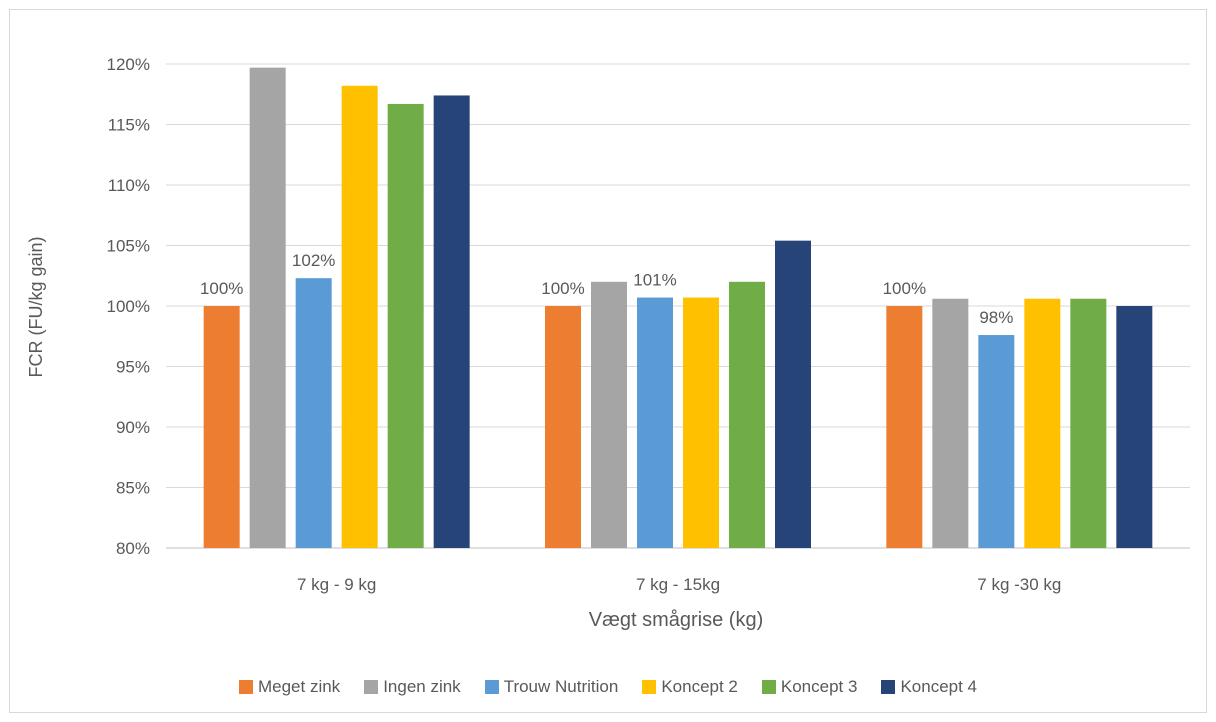  What do you see at coordinates (129, 185) in the screenshot?
I see `y-tick-label: 110%` at bounding box center [129, 185].